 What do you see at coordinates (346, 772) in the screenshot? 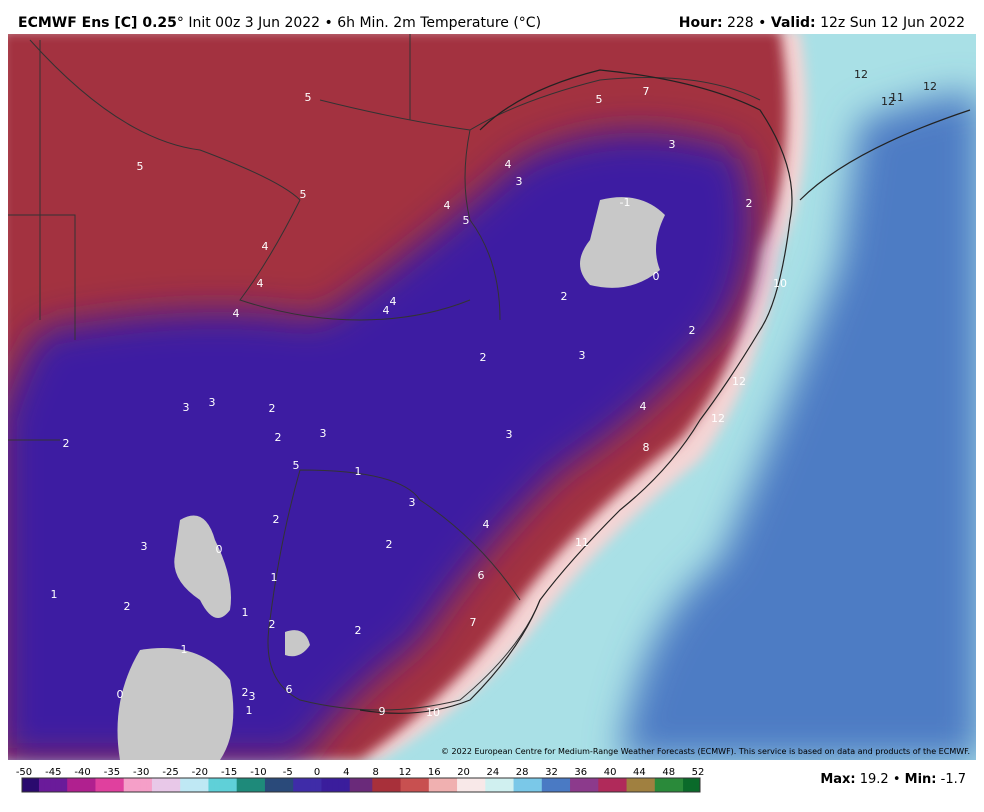
I see `colorbar-label: 4` at bounding box center [346, 772].